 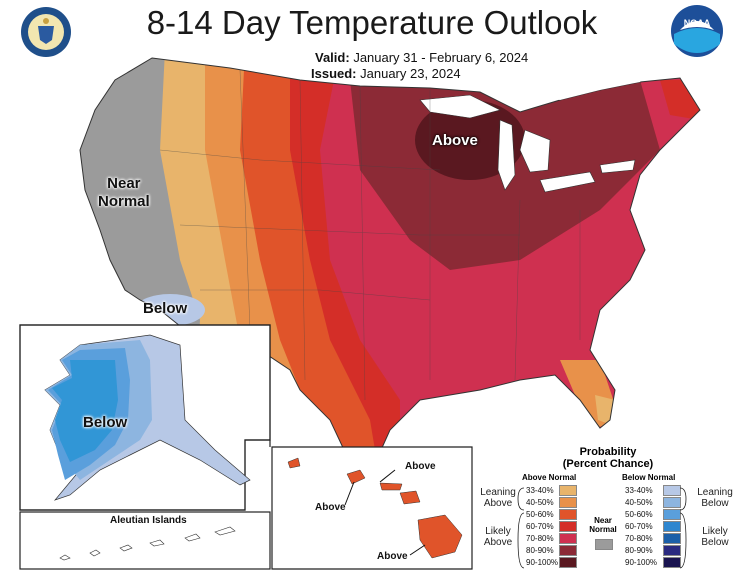 I want to click on aleutian-islands-shape, so click(x=147, y=543).